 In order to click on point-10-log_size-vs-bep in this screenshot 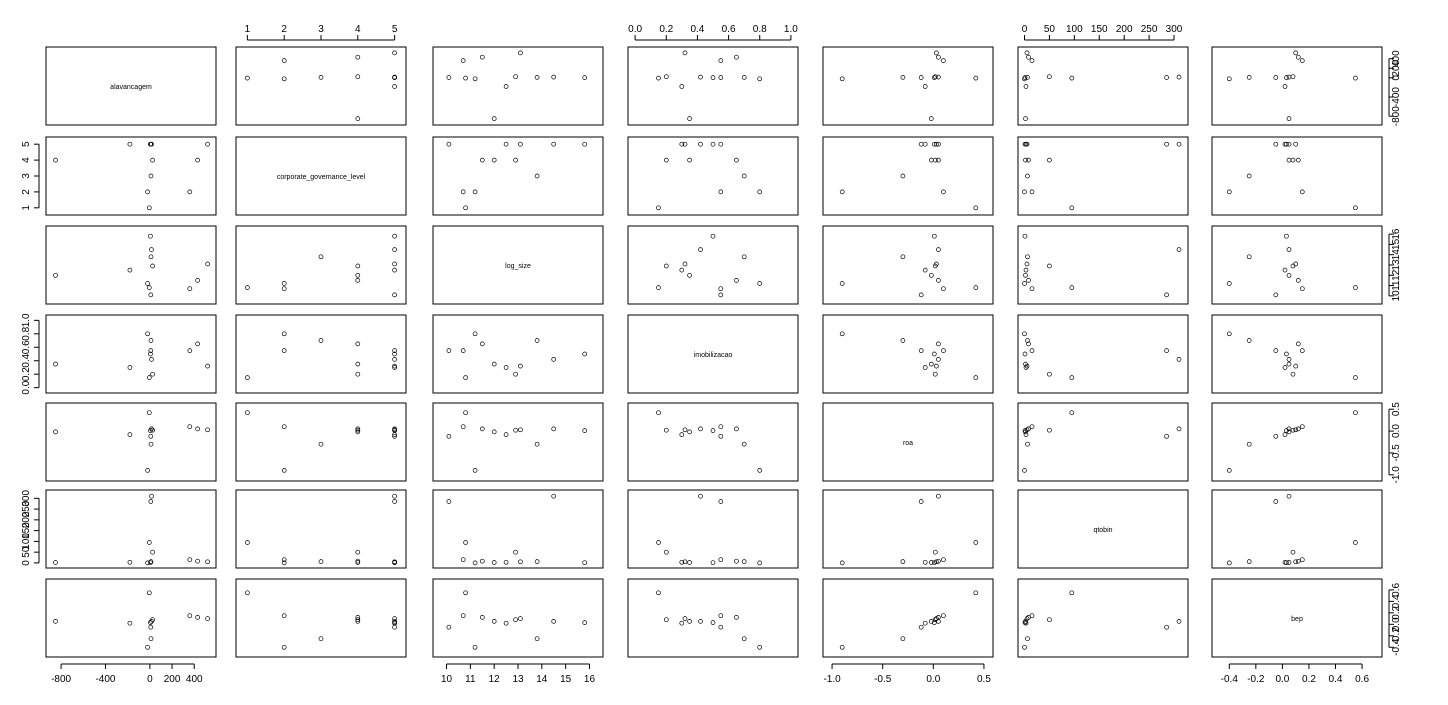, I will do `click(1286, 236)`.